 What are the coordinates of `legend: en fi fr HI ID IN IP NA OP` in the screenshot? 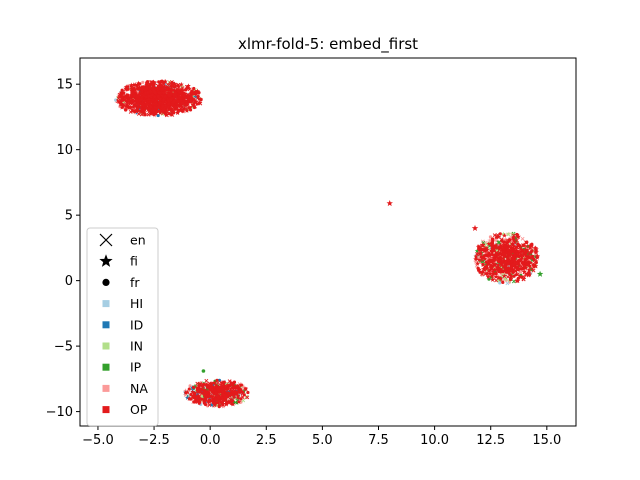 It's located at (122, 327).